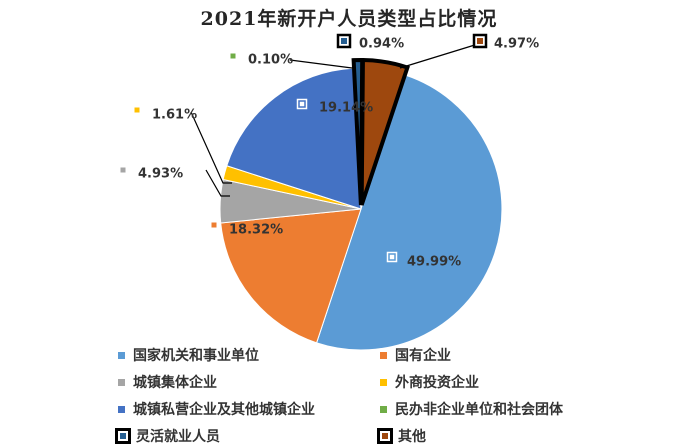 The height and width of the screenshot is (448, 698). I want to click on legend-item: 民办非企业单位和社会团体, so click(511, 409).